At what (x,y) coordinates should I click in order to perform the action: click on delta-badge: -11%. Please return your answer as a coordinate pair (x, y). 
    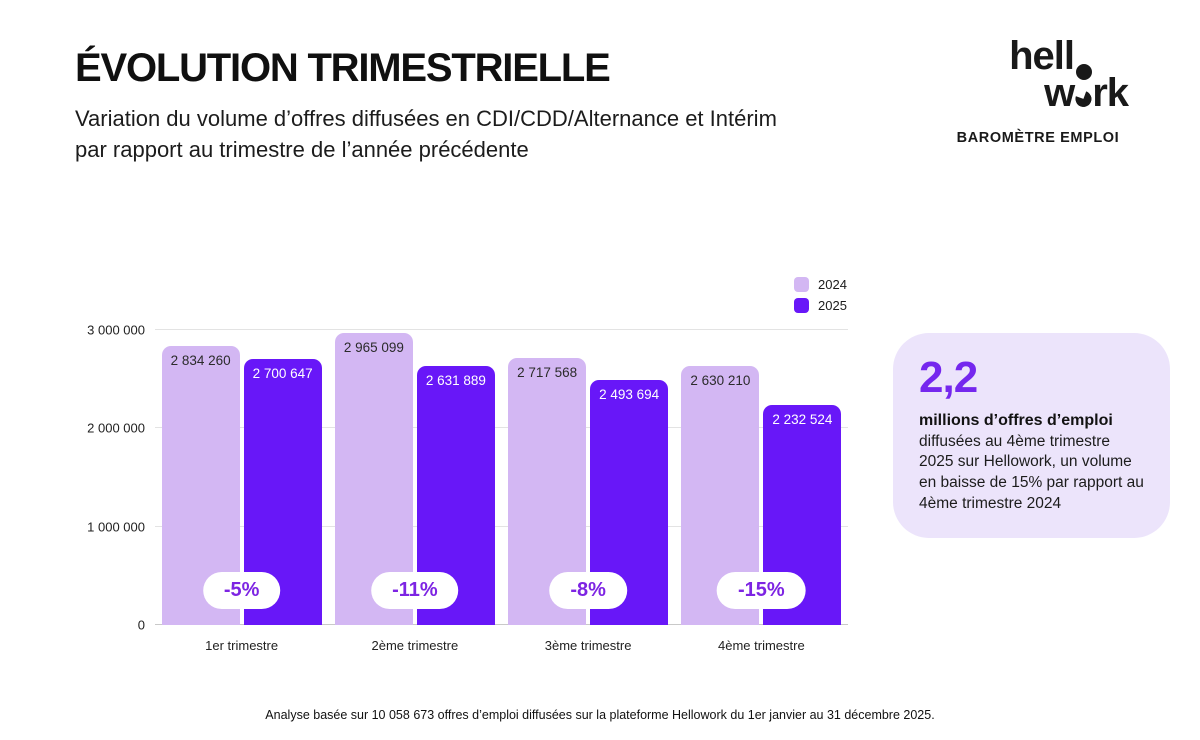
    Looking at the image, I should click on (415, 590).